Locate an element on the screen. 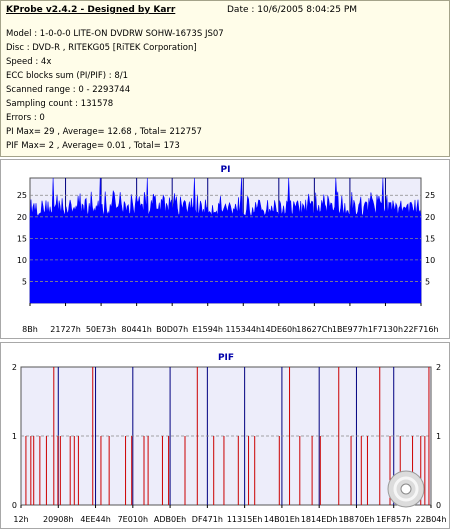  pi-y-tick-label-right: 10 is located at coordinates (430, 260).